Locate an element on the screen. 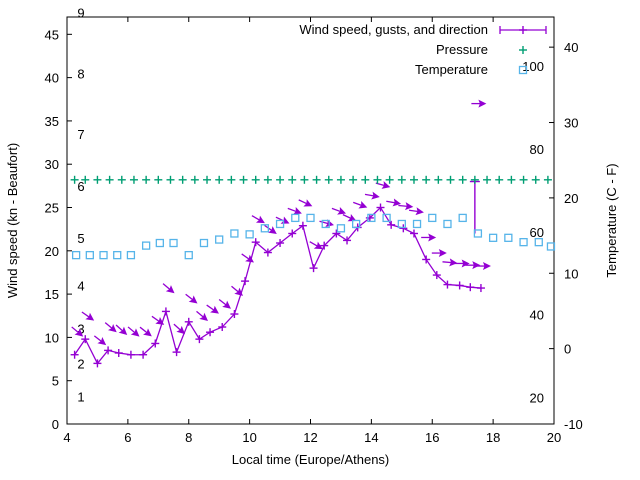  fahrenheit-label: 60 is located at coordinates (537, 232).